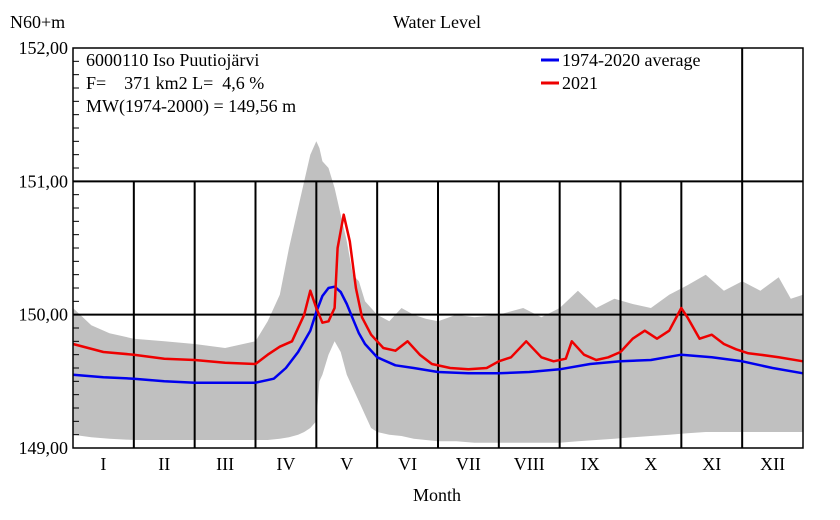 This screenshot has height=520, width=840. I want to click on legend: 1974-2020 average 2021, so click(620, 71).